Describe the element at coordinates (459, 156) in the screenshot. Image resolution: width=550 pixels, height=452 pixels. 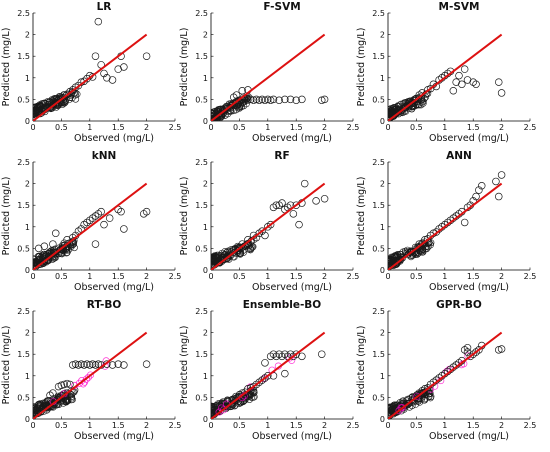
I see `chart-title: ANN` at that location.